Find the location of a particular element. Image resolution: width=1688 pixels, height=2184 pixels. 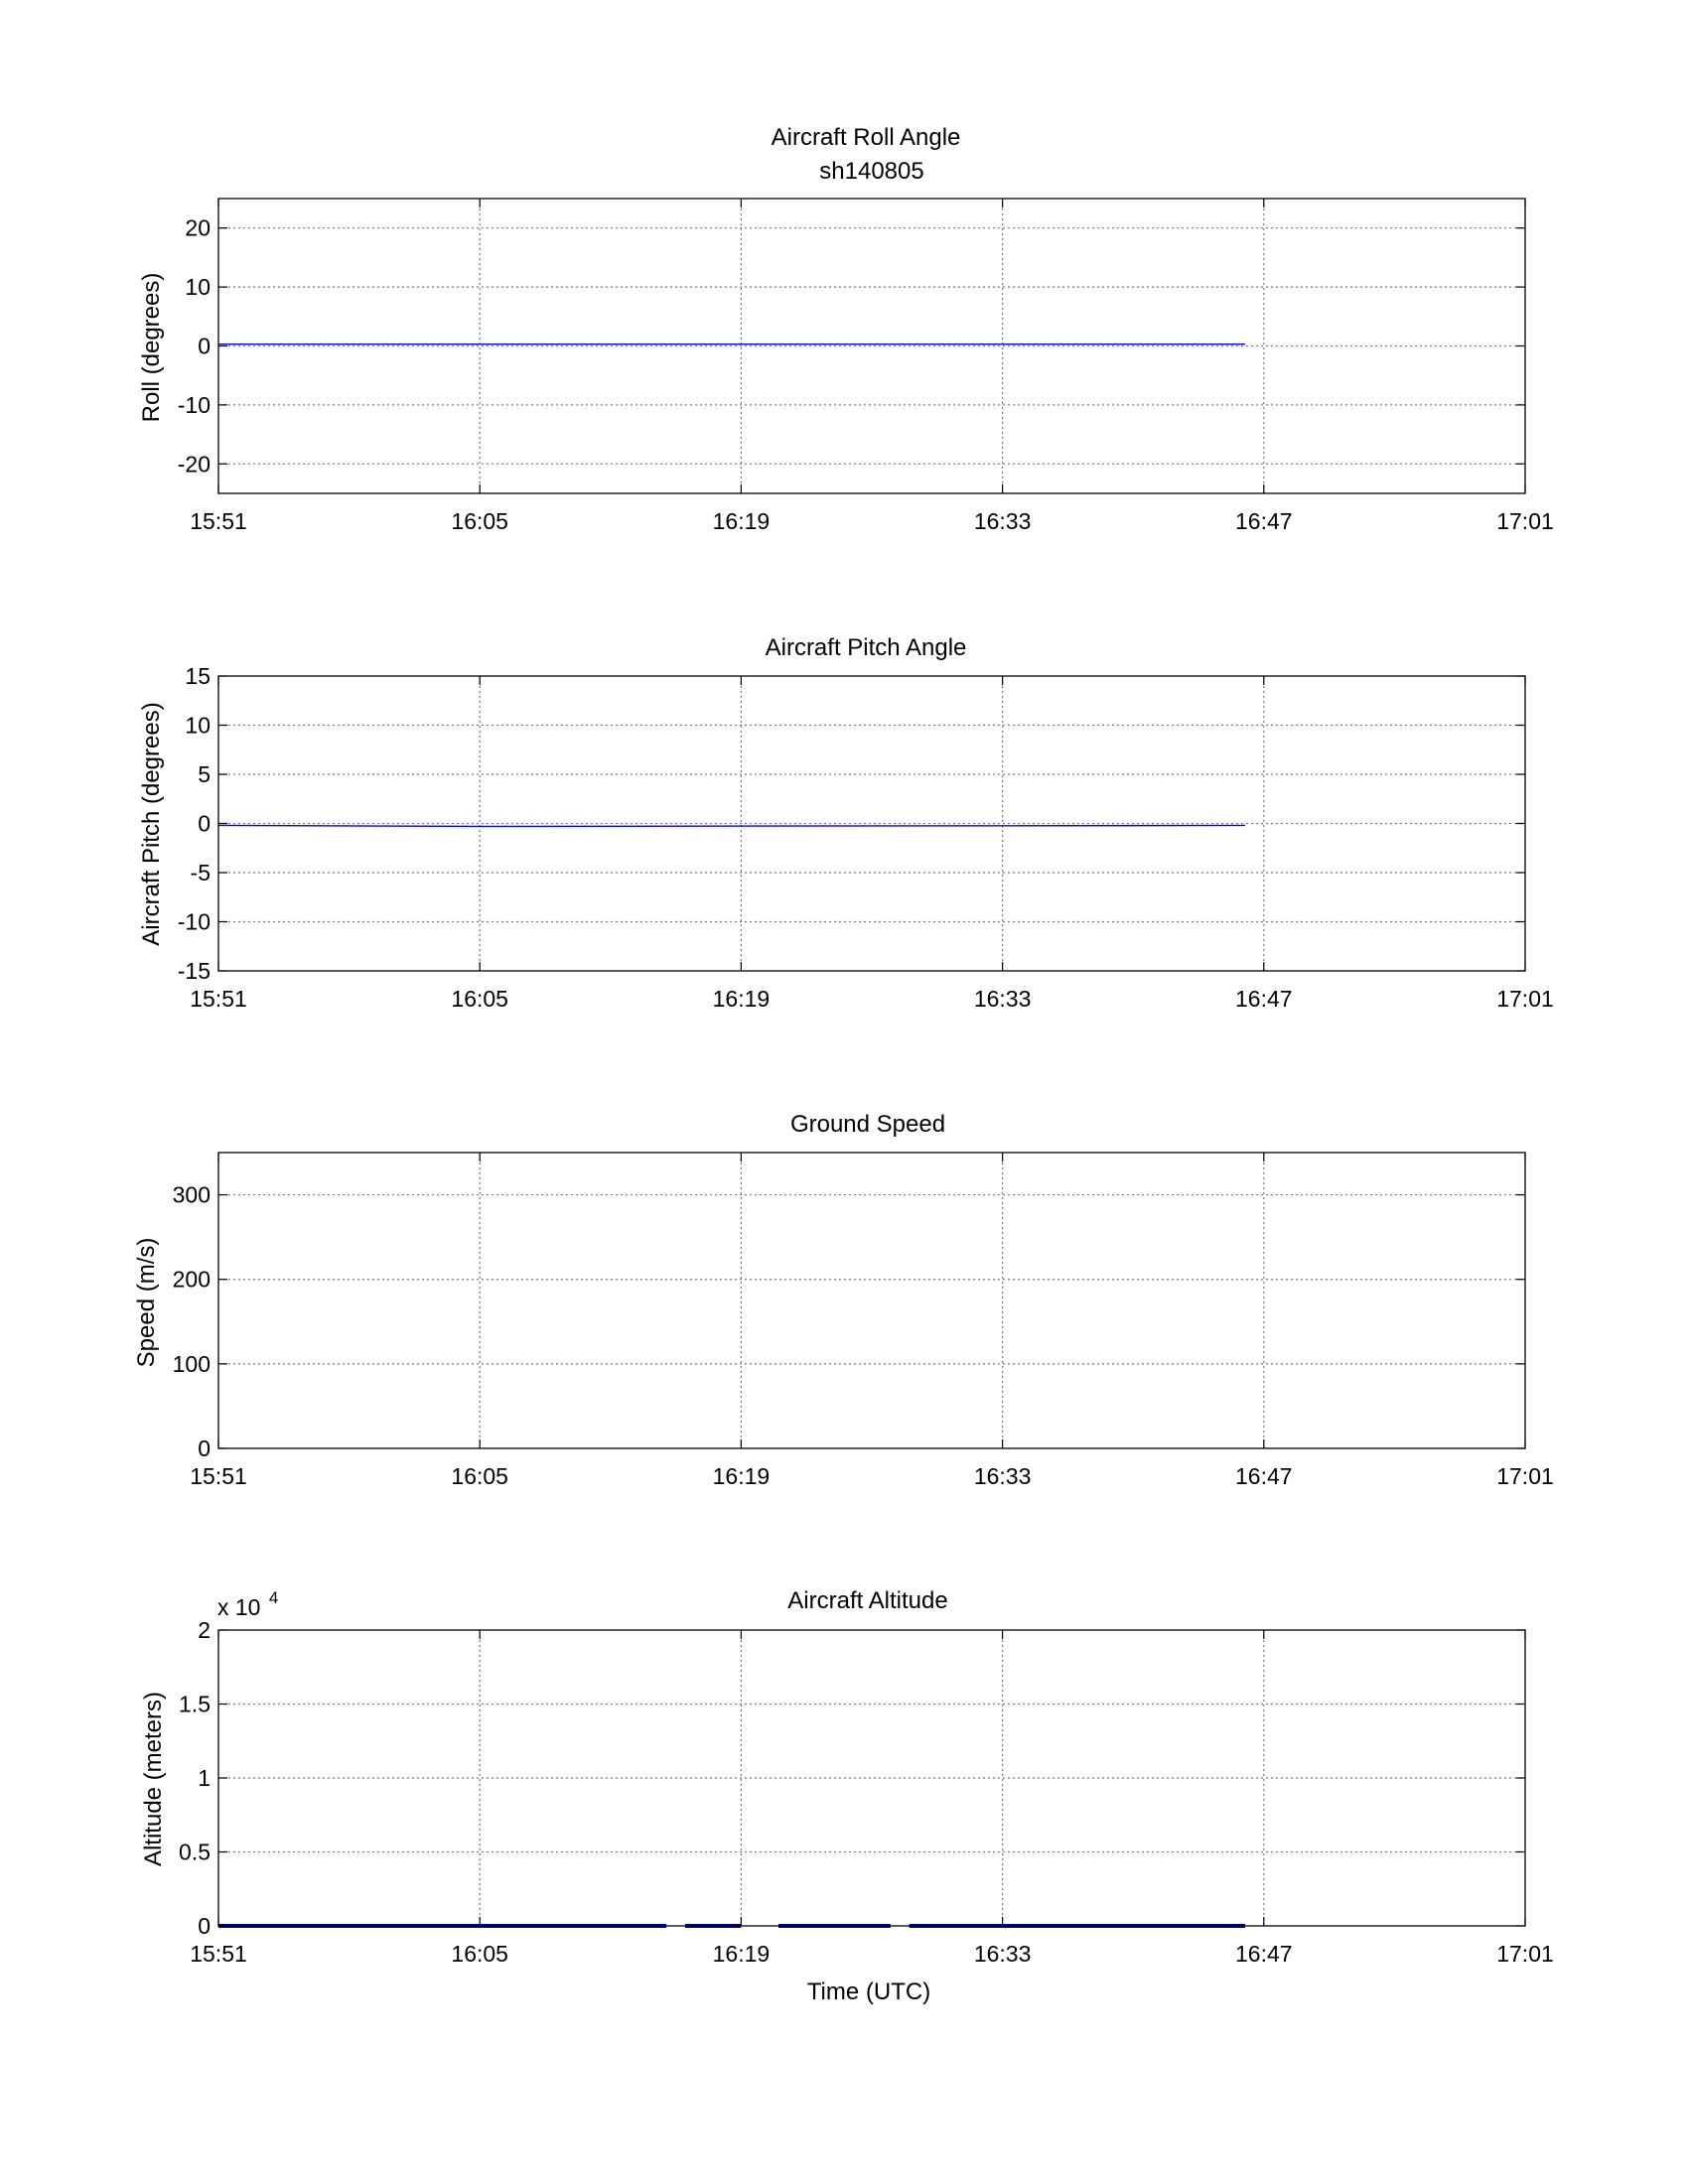

speed-plot-frame is located at coordinates (871, 1300).